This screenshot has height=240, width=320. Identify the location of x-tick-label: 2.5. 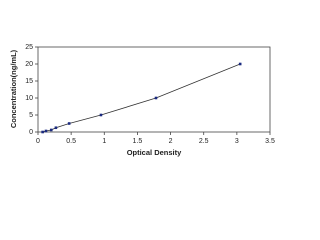
(204, 141).